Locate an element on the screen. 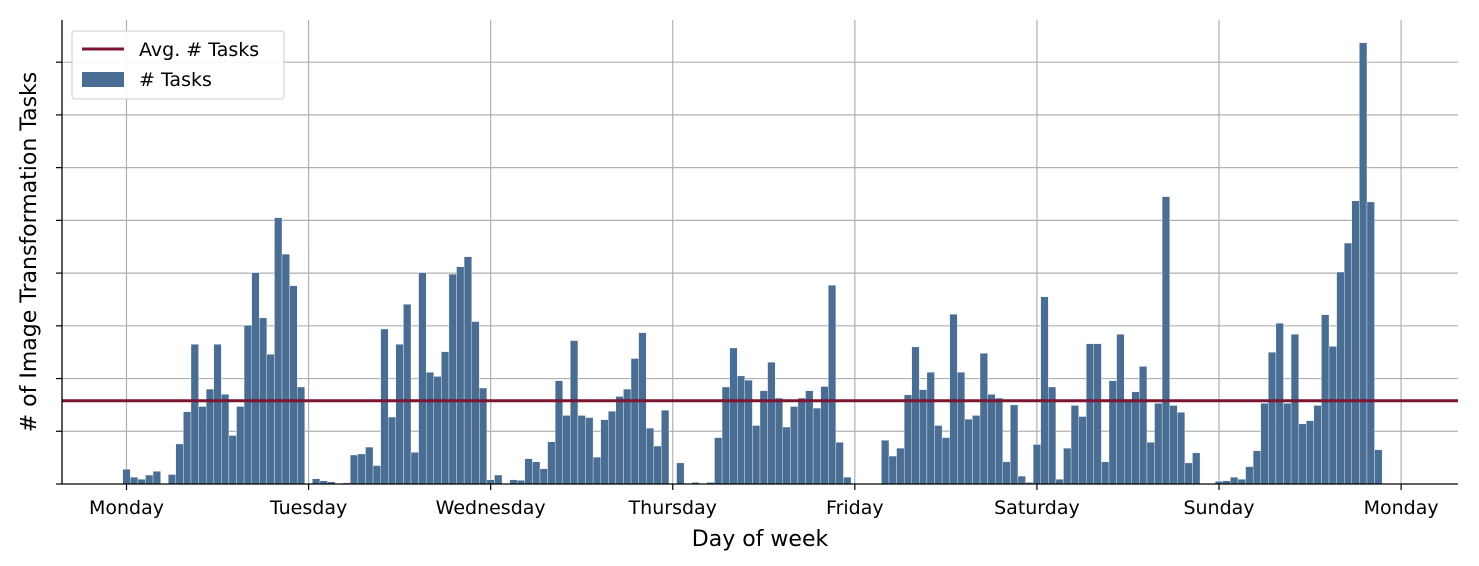 The image size is (1479, 566). legend: Avg. # Tasks # Tasks is located at coordinates (178, 65).